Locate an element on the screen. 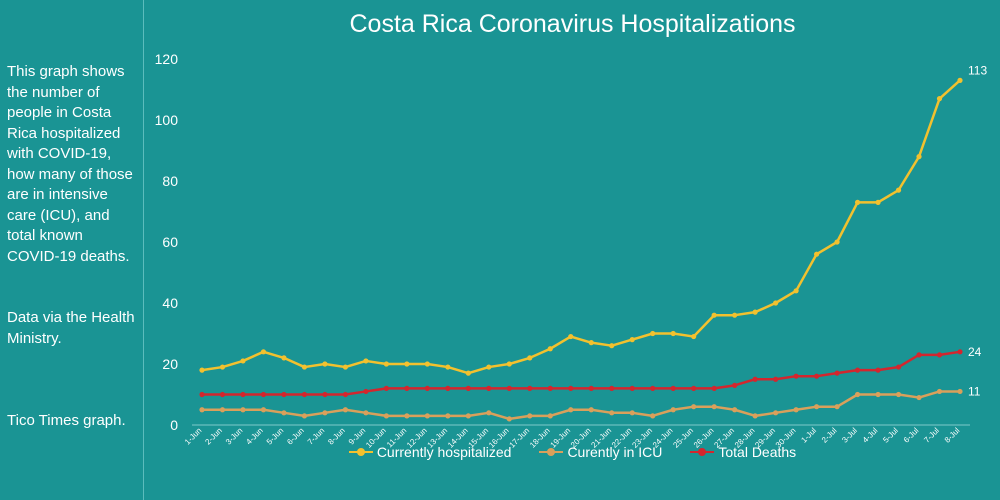 The width and height of the screenshot is (1000, 500). legend-item-deaths: Total Deaths is located at coordinates (743, 452).